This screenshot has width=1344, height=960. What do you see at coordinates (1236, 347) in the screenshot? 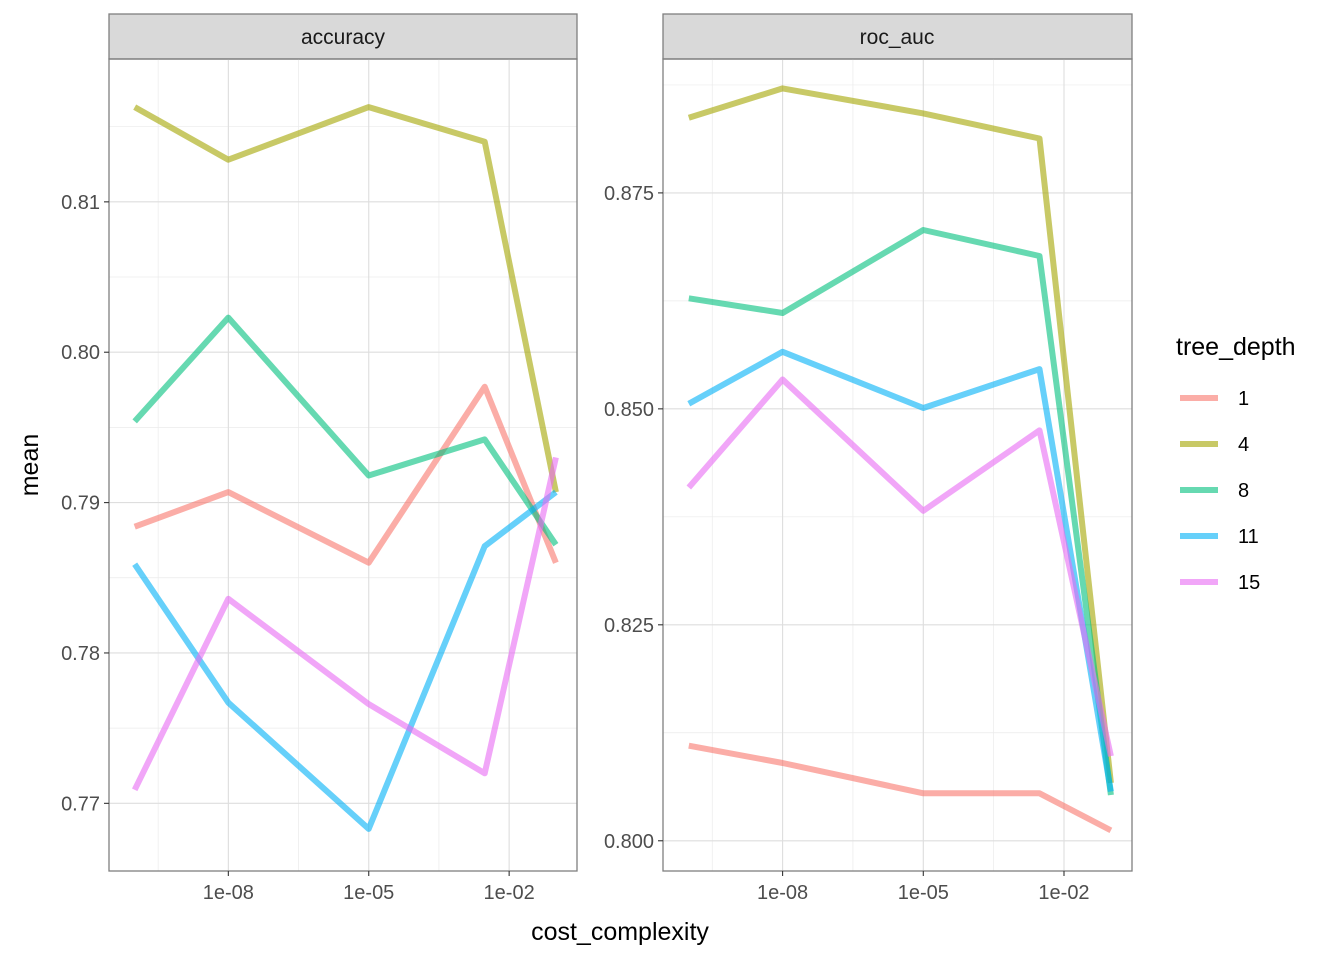
I see `legend-title: tree_depth` at bounding box center [1236, 347].